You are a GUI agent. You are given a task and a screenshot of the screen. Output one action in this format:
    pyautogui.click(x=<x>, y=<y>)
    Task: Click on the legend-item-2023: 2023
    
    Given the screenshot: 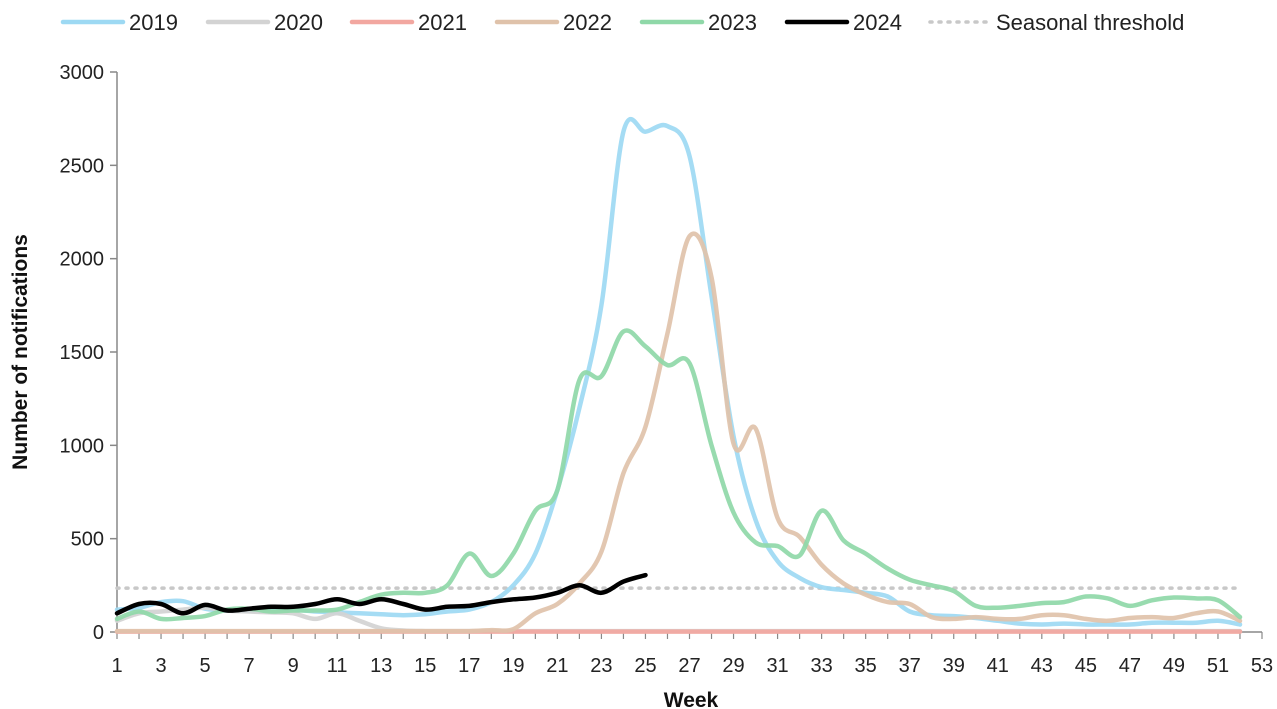 What is the action you would take?
    pyautogui.click(x=698, y=22)
    